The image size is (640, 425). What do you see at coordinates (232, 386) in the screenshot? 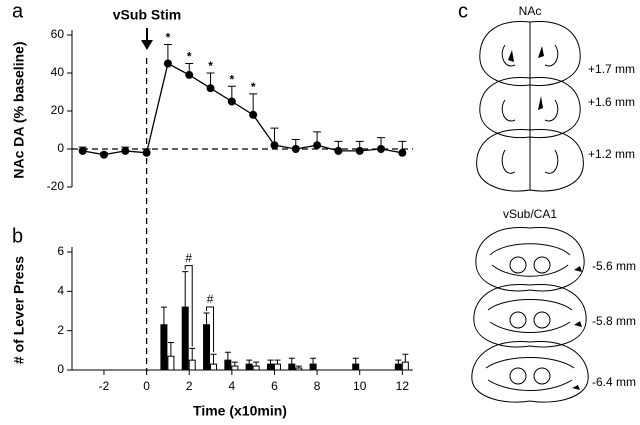
I see `x-tick-label: 4` at bounding box center [232, 386].